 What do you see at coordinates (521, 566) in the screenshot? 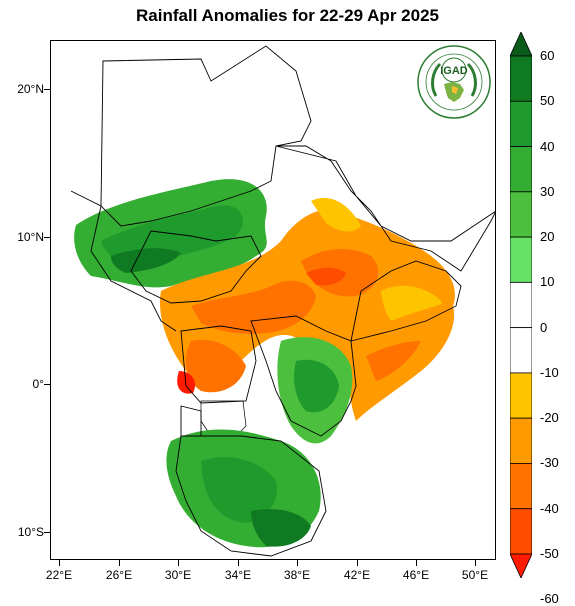
I see `colorbar-bottom-arrow` at bounding box center [521, 566].